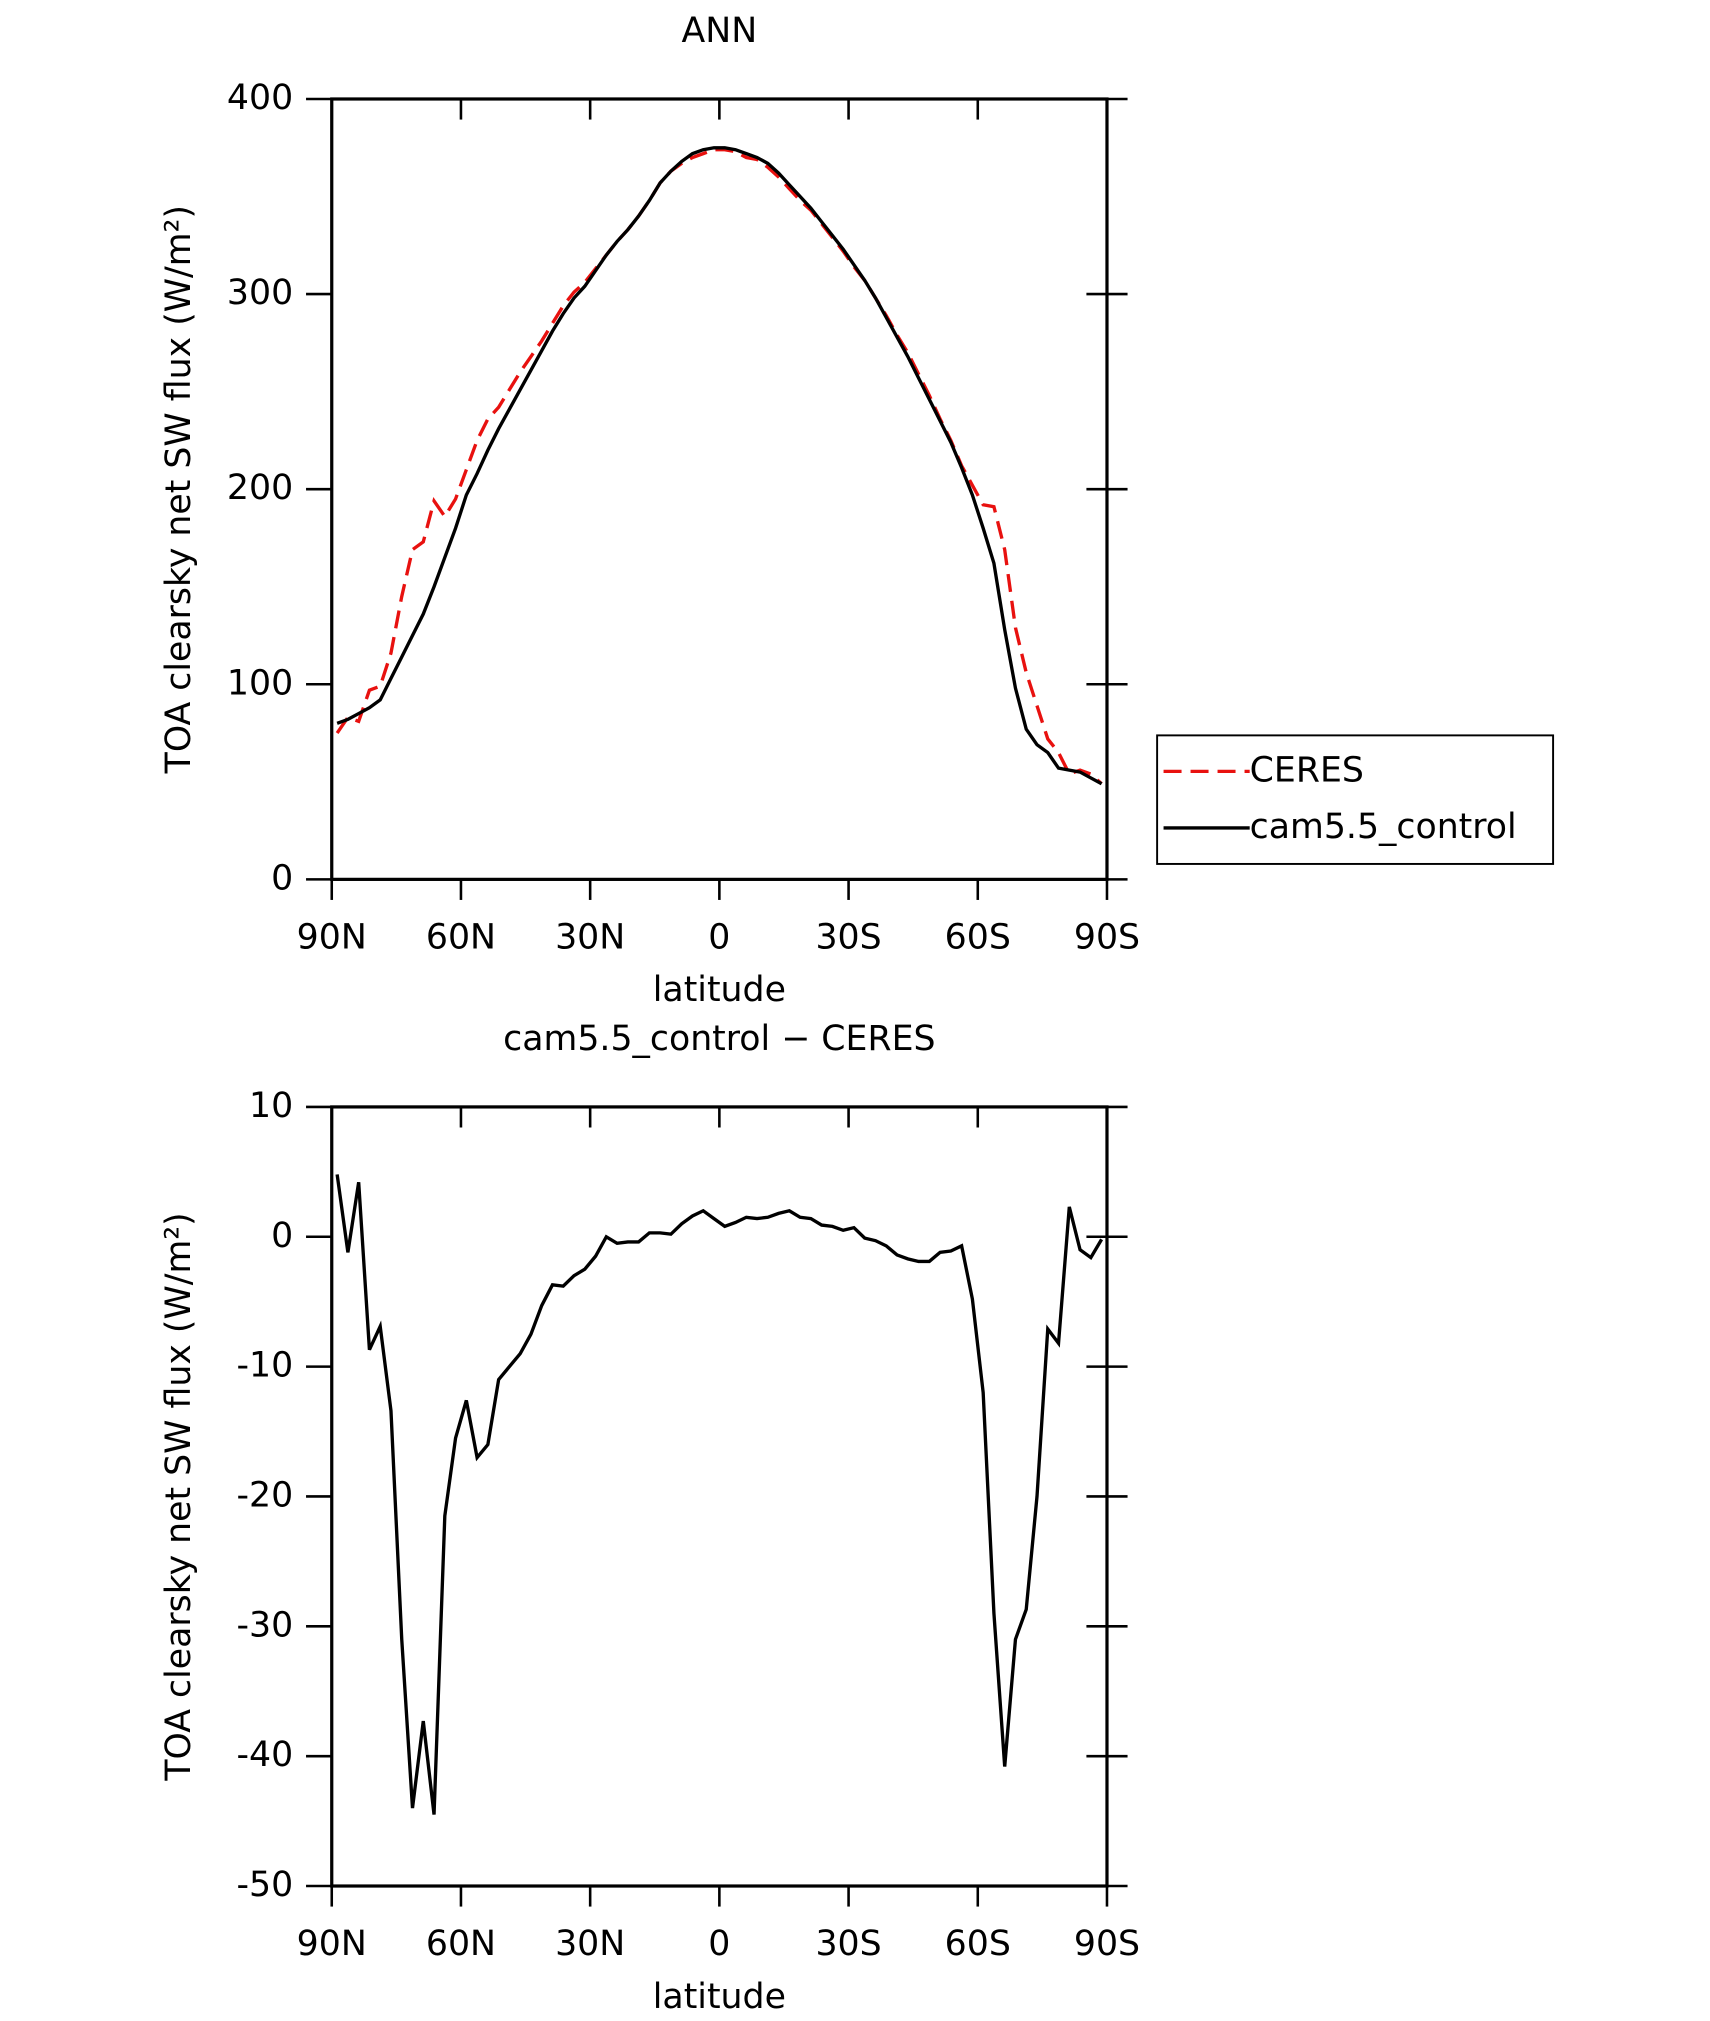 Image resolution: width=1710 pixels, height=2021 pixels. I want to click on y-tick-label: -20, so click(264, 1495).